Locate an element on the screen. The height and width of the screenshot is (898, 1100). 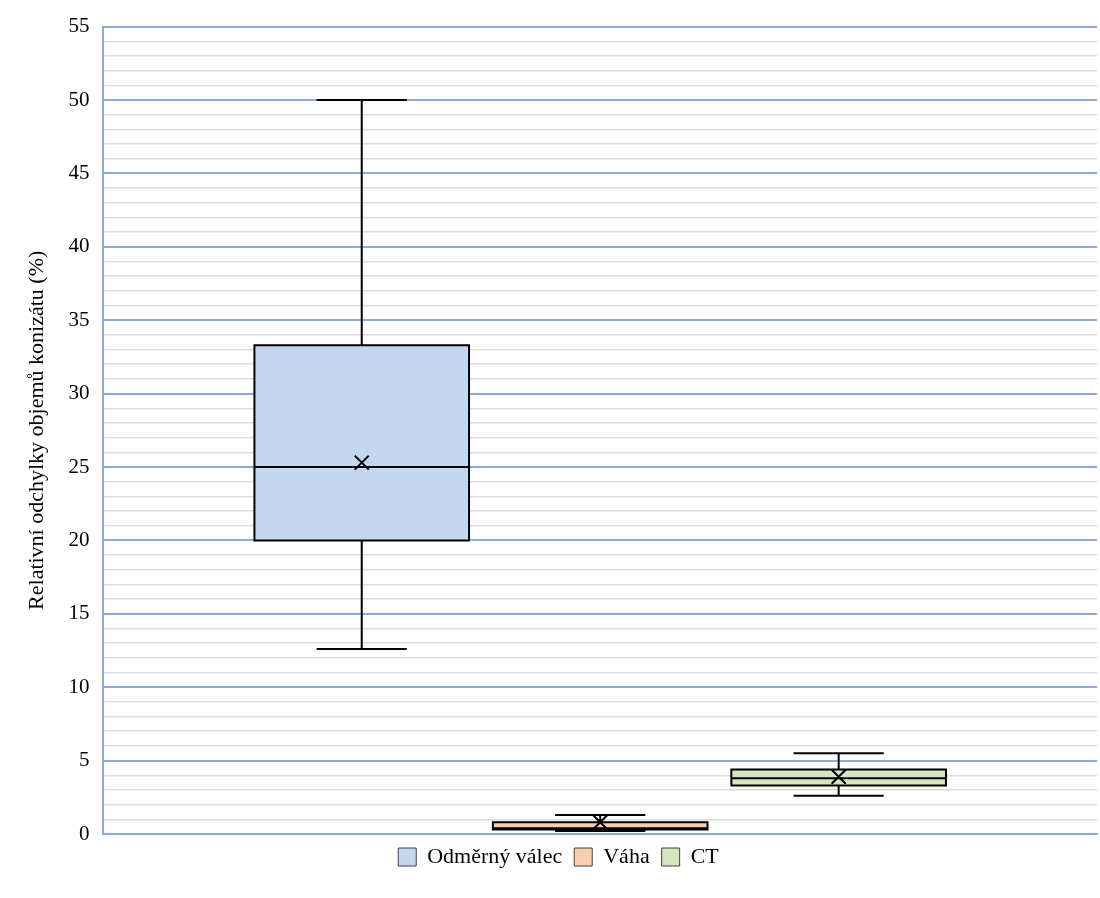
y-axis-title: Relativní odchylky objemů konizátu (%) is located at coordinates (35, 430).